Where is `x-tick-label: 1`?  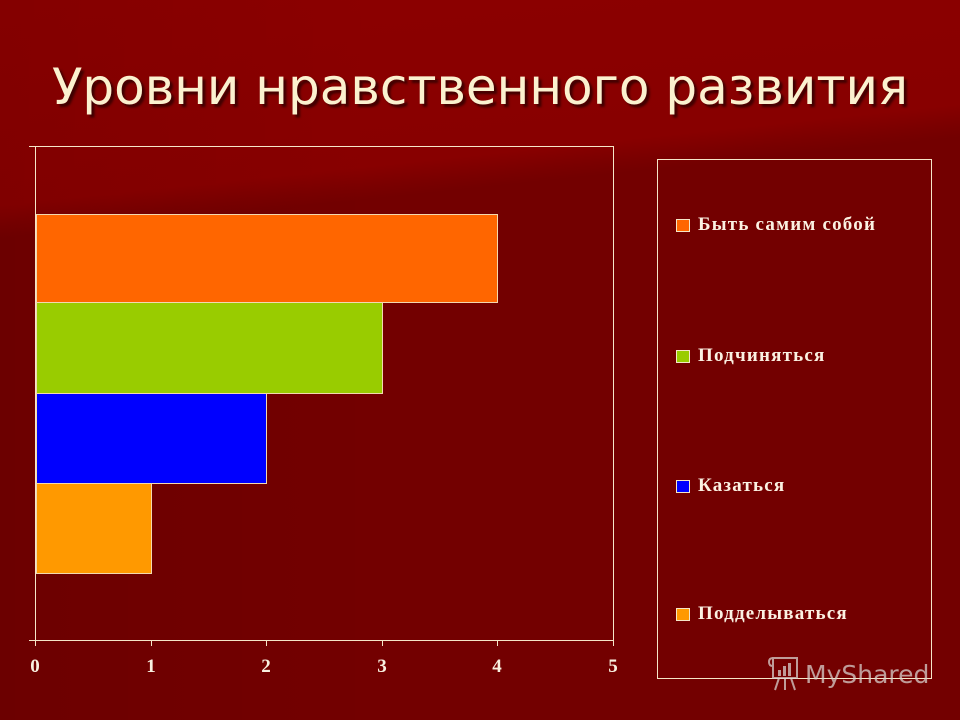
x-tick-label: 1 is located at coordinates (151, 666).